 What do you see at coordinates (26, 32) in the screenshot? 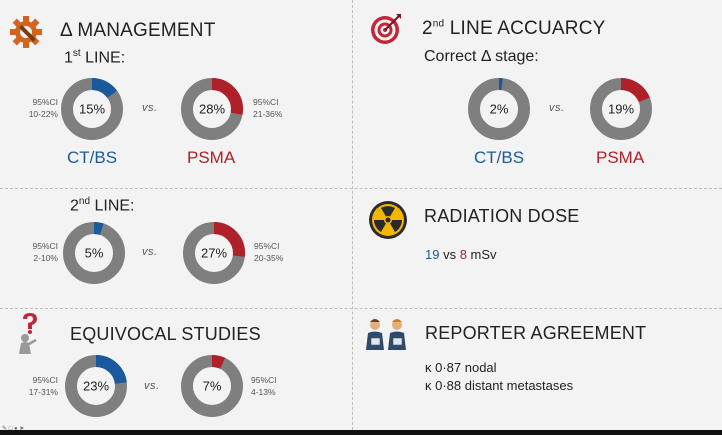
I see `gear-wrench-icon` at bounding box center [26, 32].